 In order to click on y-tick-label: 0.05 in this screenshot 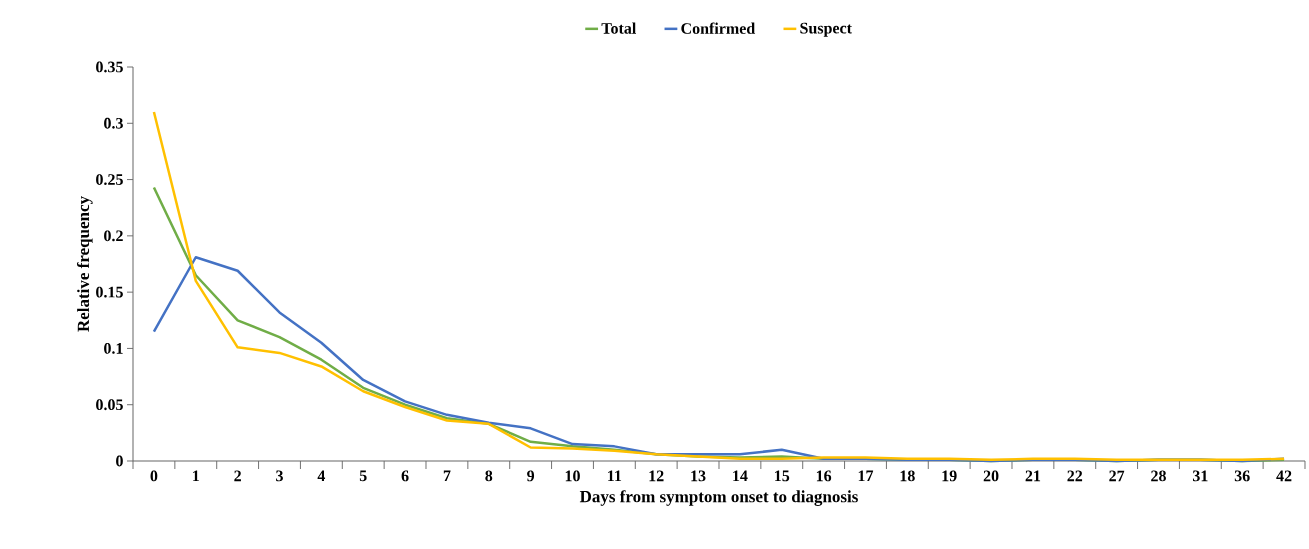, I will do `click(109, 405)`.